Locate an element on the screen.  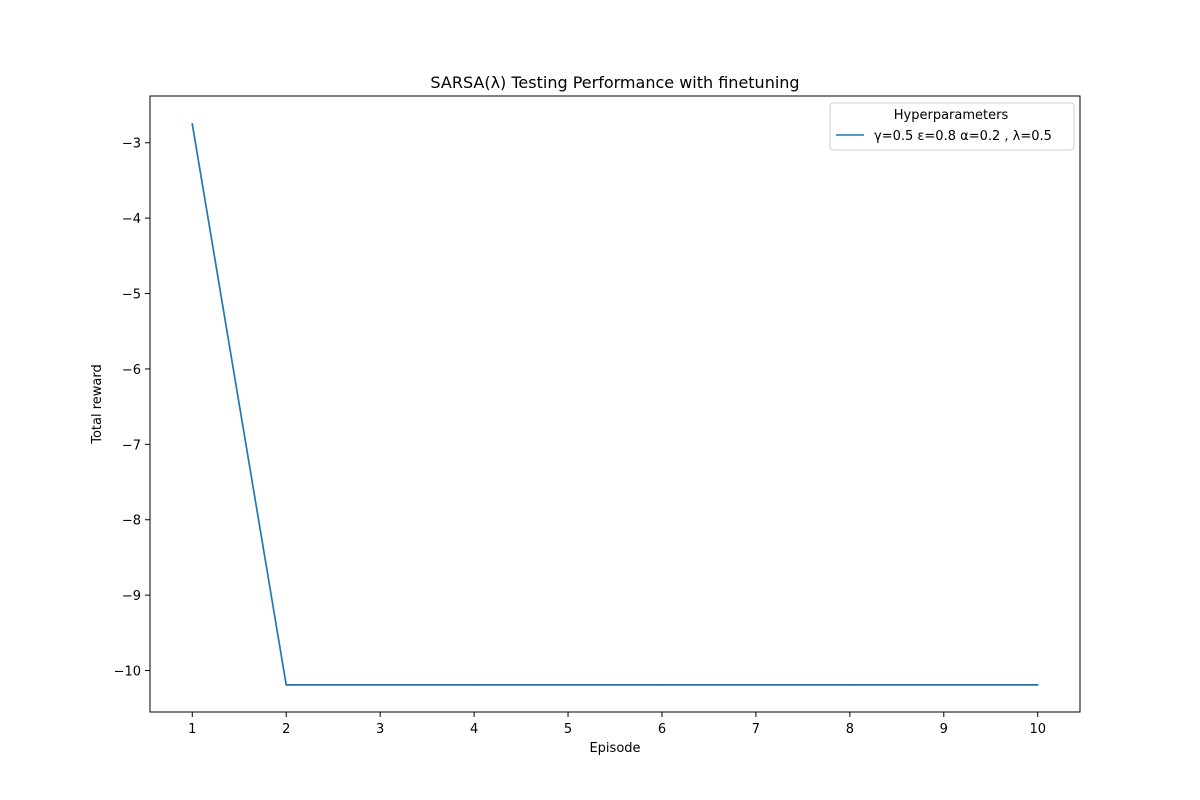
legend-entry-label: γ=0.5 ε=0.8 α=0.2 , λ=0.5 is located at coordinates (963, 136).